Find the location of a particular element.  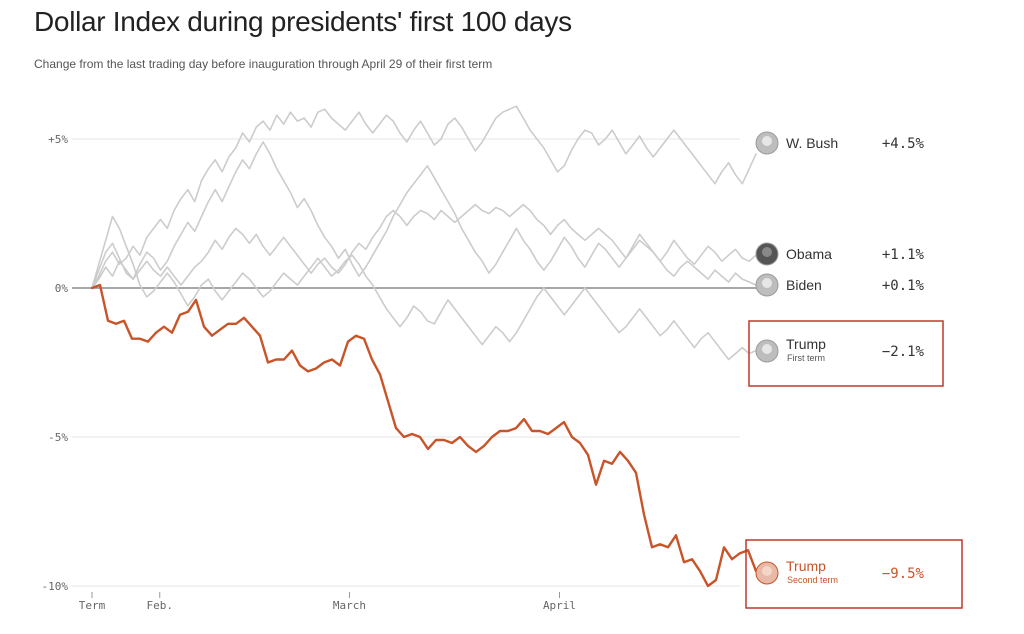

series-name: Biden is located at coordinates (804, 285).